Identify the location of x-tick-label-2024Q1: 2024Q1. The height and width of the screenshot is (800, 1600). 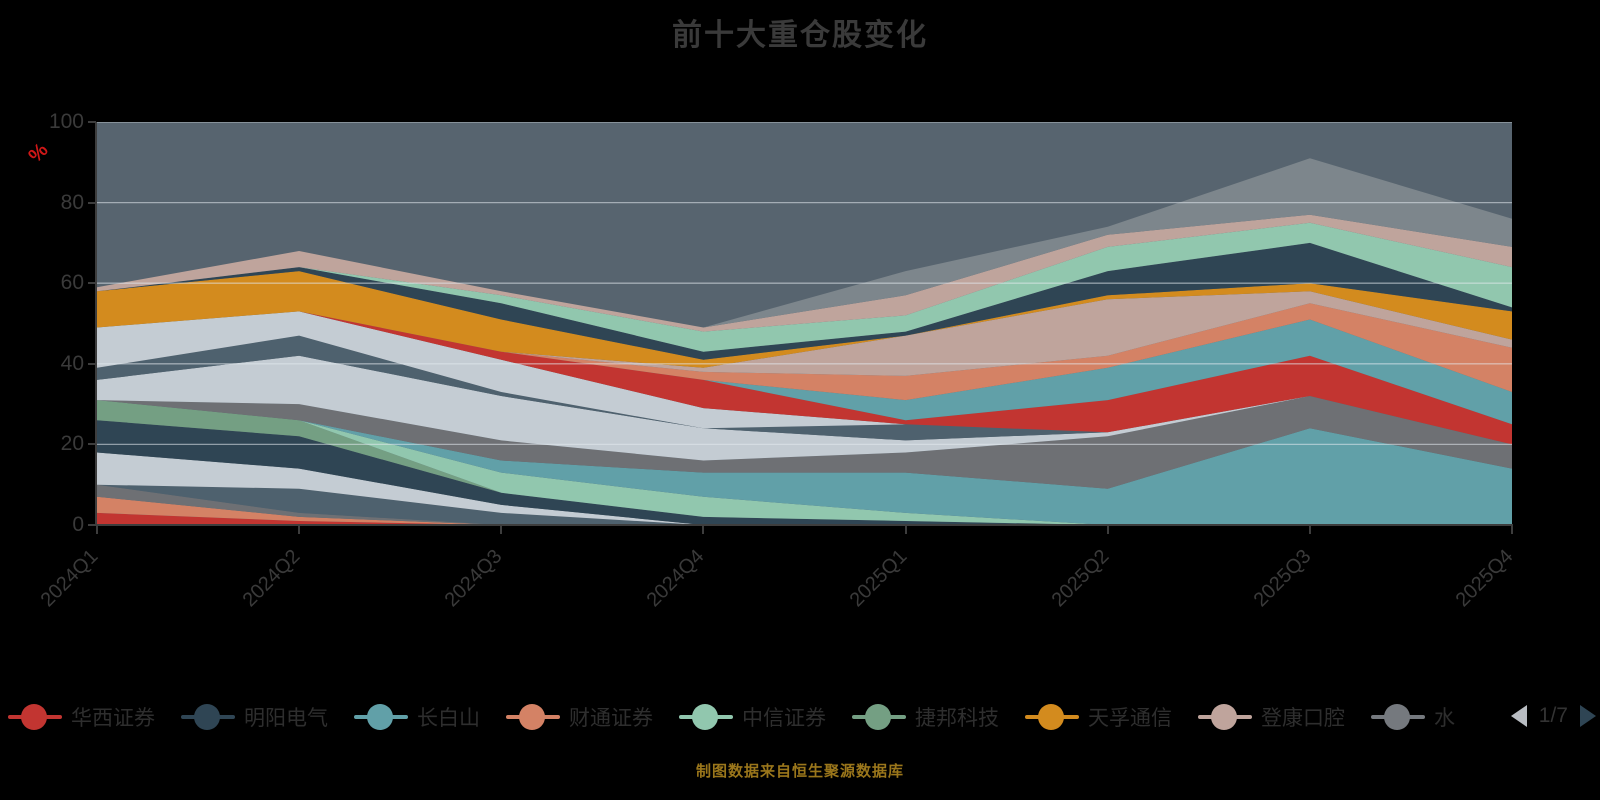
(69, 578).